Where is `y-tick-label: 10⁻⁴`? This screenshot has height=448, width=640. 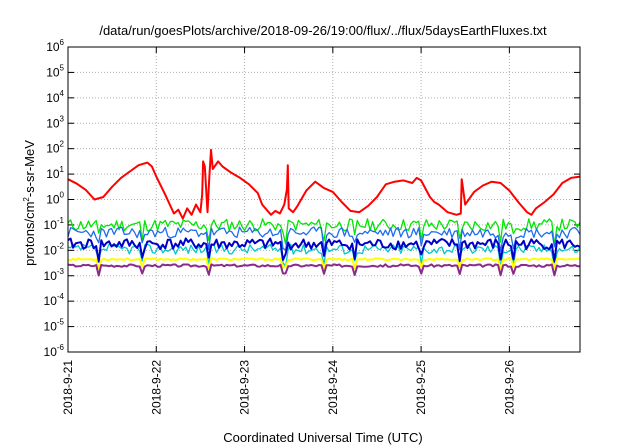 y-tick-label: 10⁻⁴ is located at coordinates (54, 300).